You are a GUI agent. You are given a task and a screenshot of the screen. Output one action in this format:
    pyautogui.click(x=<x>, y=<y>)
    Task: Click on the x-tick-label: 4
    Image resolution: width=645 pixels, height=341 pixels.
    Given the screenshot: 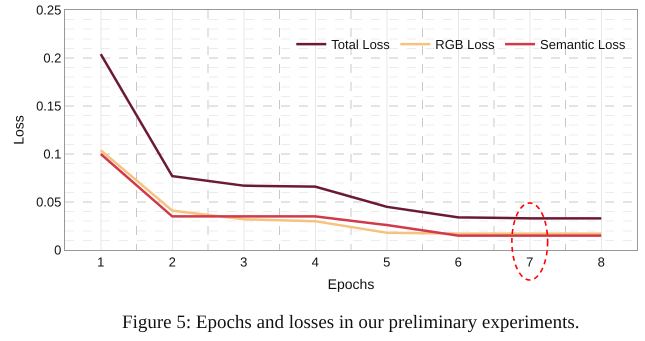 What is the action you would take?
    pyautogui.click(x=315, y=262)
    